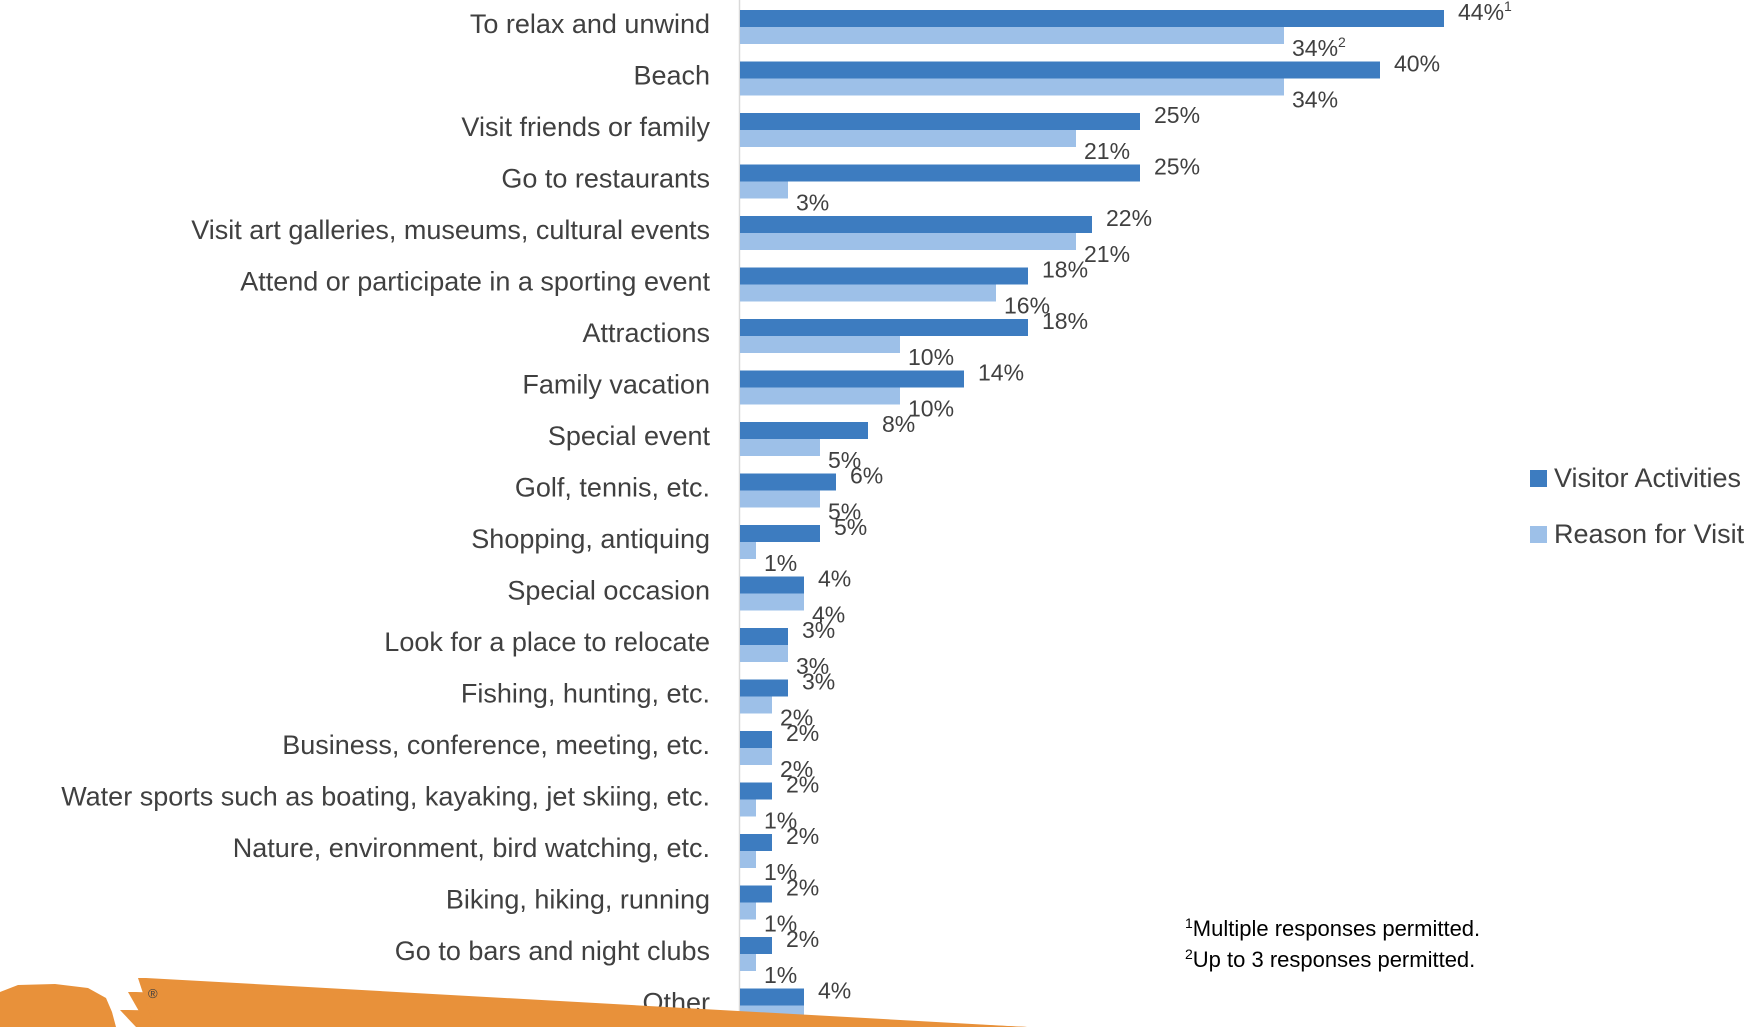 The image size is (1764, 1032). I want to click on category-label: Biking, hiking, running, so click(578, 900).